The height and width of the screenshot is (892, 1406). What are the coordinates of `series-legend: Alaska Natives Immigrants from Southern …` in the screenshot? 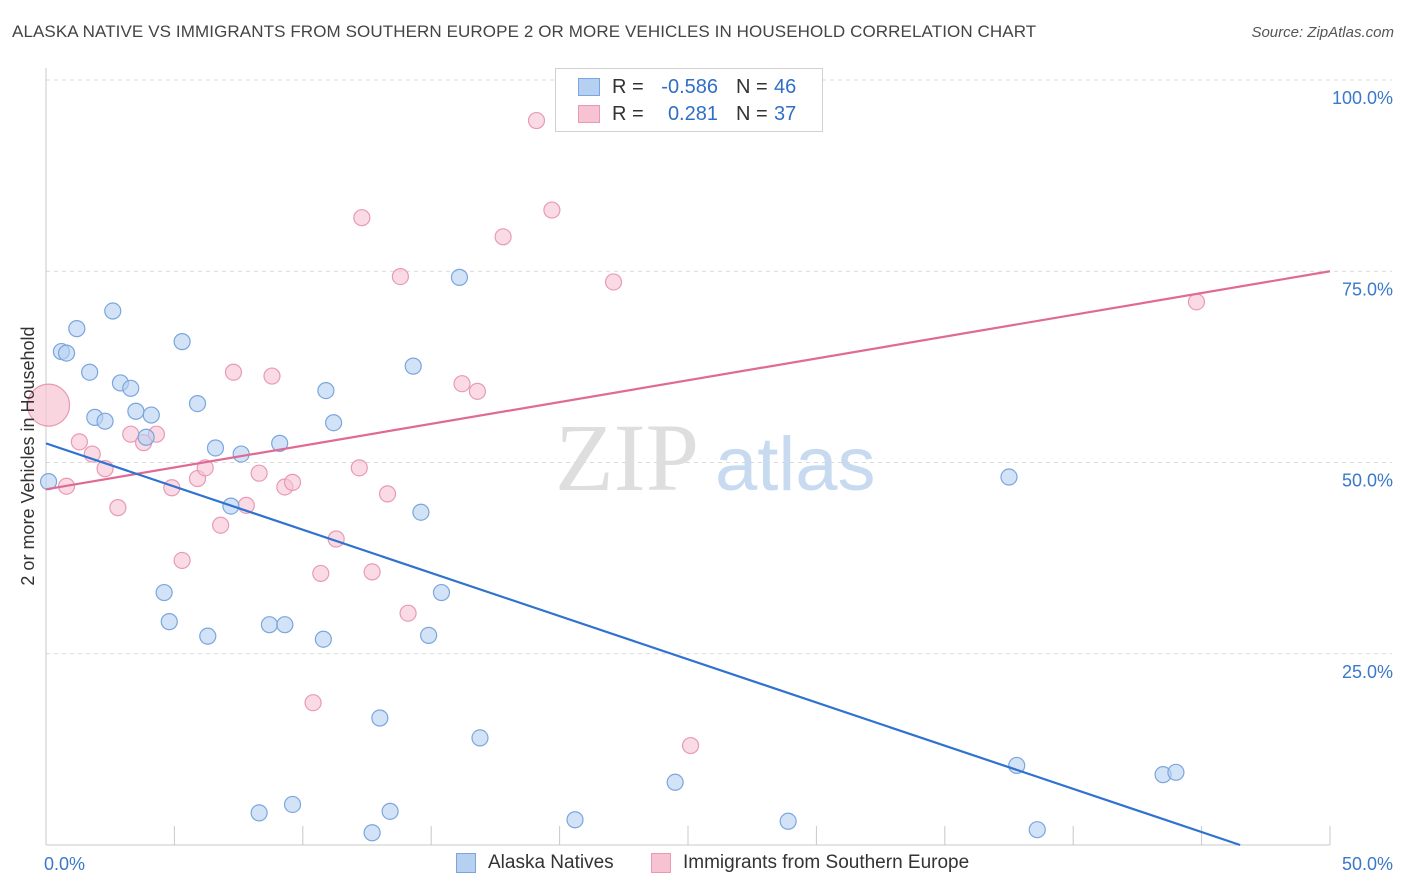 It's located at (703, 864).